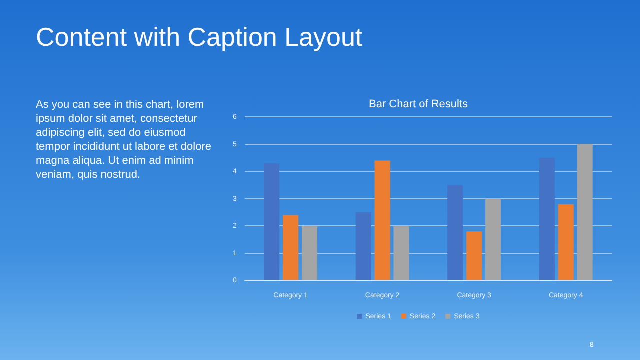 This screenshot has width=640, height=360. What do you see at coordinates (199, 37) in the screenshot?
I see `text: Content with Caption Layout` at bounding box center [199, 37].